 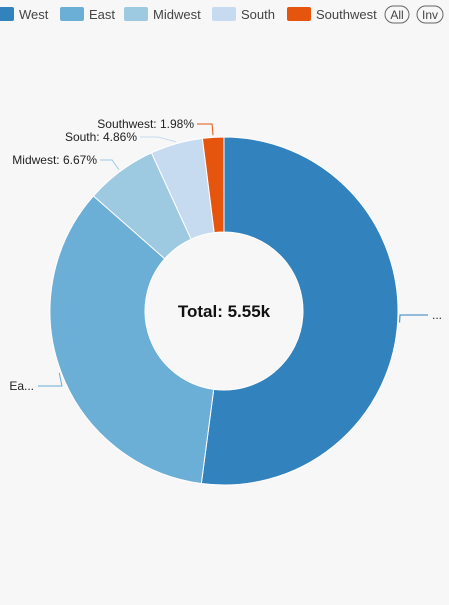 I want to click on legend-item-east: East, so click(x=87, y=14).